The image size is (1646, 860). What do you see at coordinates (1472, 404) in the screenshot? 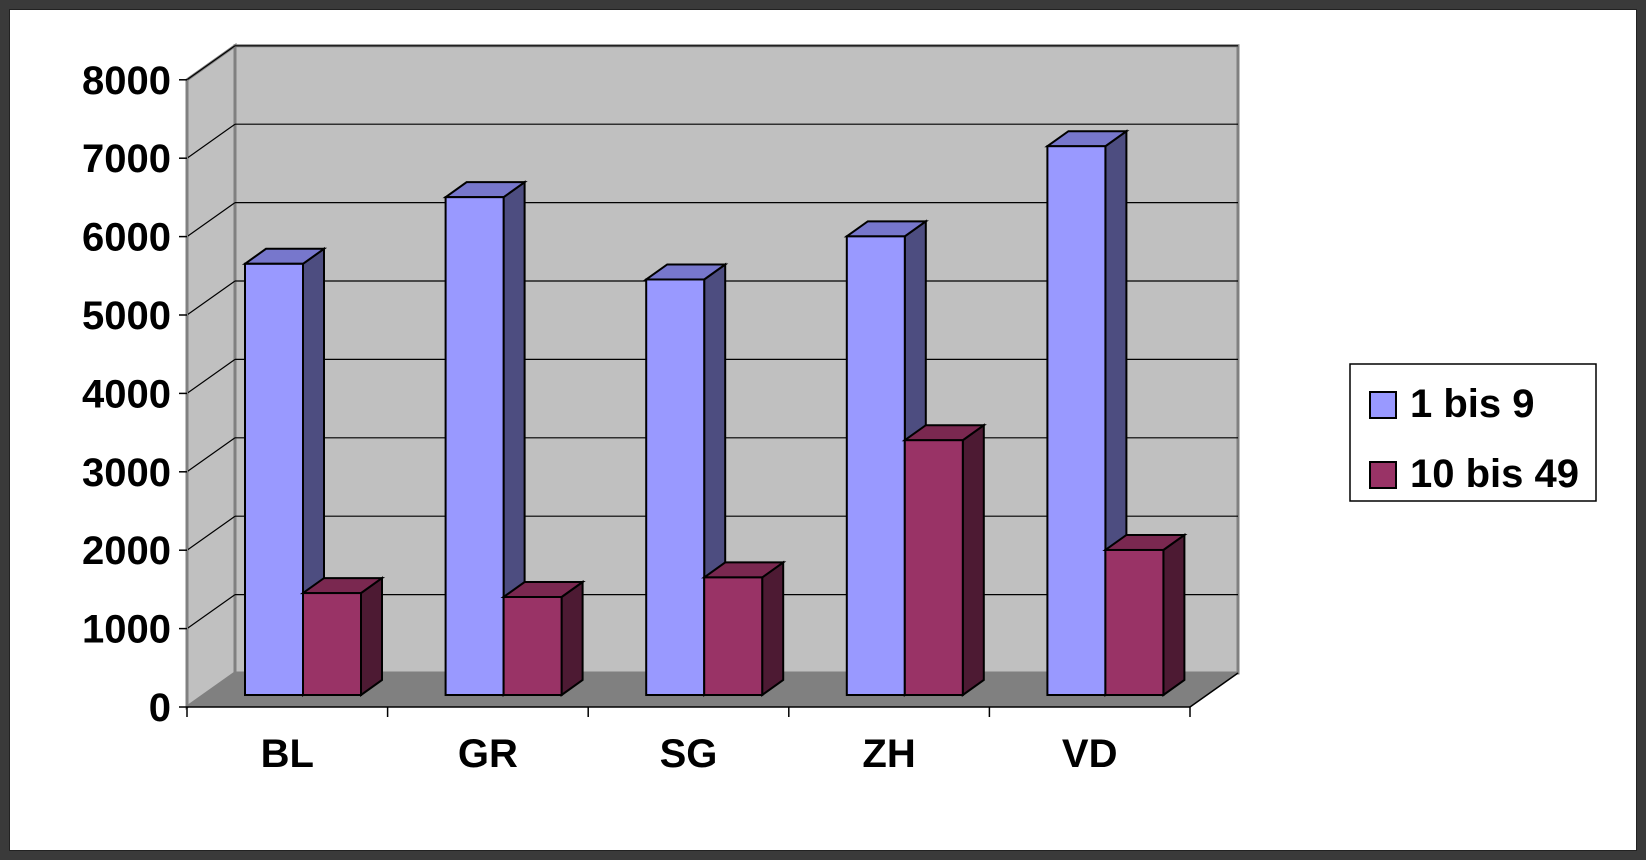
I see `legend-label: 1 bis 9` at bounding box center [1472, 404].